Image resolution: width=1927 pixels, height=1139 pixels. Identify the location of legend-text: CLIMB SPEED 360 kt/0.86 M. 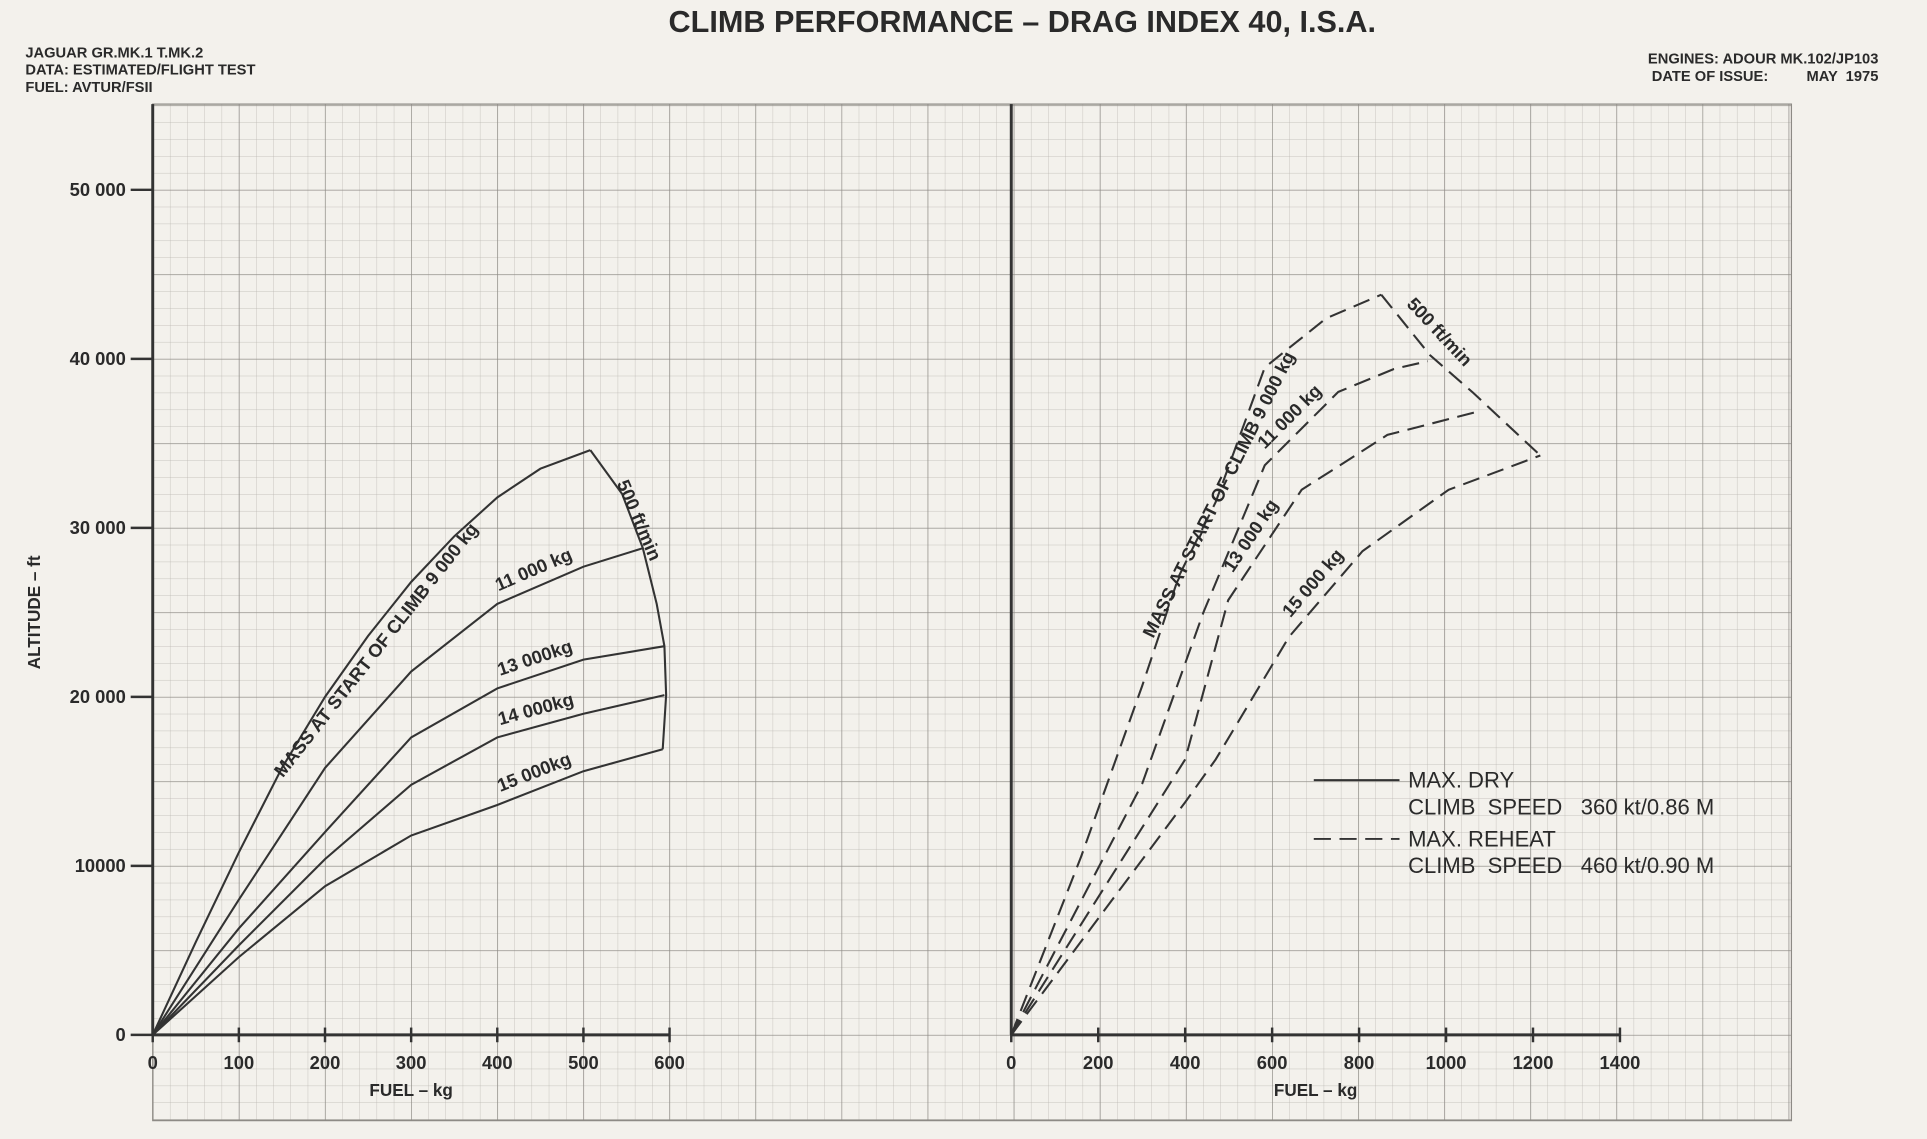
(1561, 806).